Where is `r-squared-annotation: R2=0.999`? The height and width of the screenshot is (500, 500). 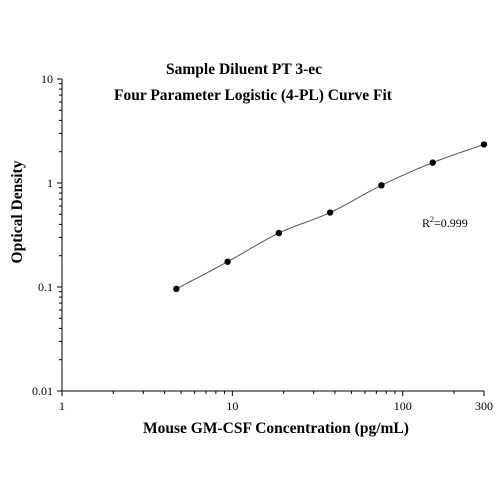 r-squared-annotation: R2=0.999 is located at coordinates (445, 223).